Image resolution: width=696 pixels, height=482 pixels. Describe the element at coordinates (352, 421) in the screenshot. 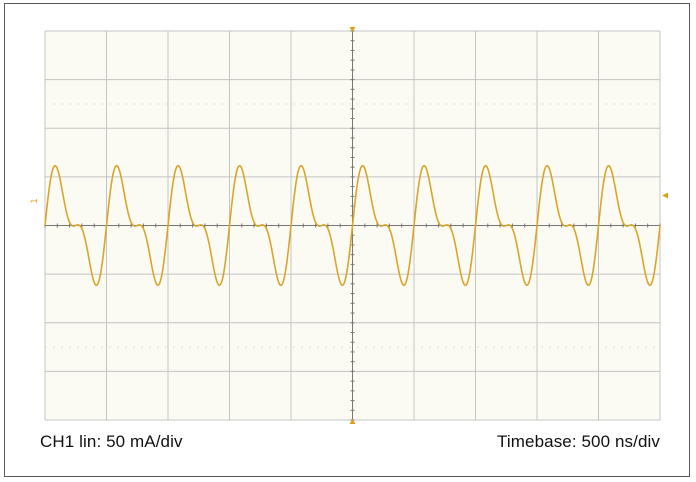

I see `trigger-position-marker-bottom` at that location.